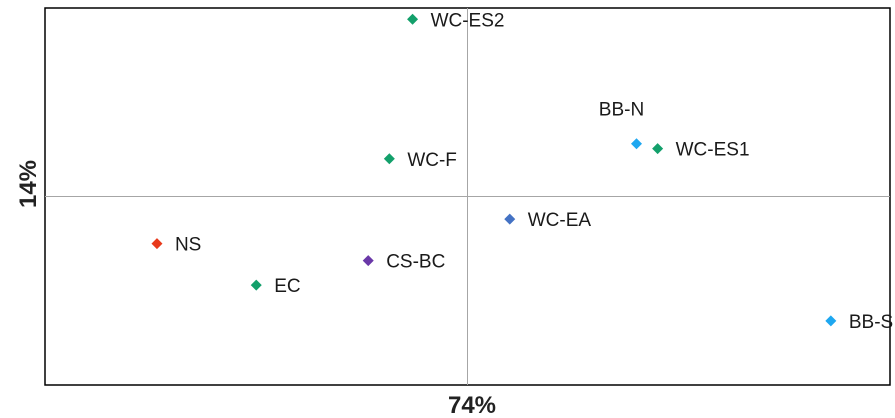 This screenshot has width=895, height=418. I want to click on point-label-bb-n: BB-N, so click(621, 110).